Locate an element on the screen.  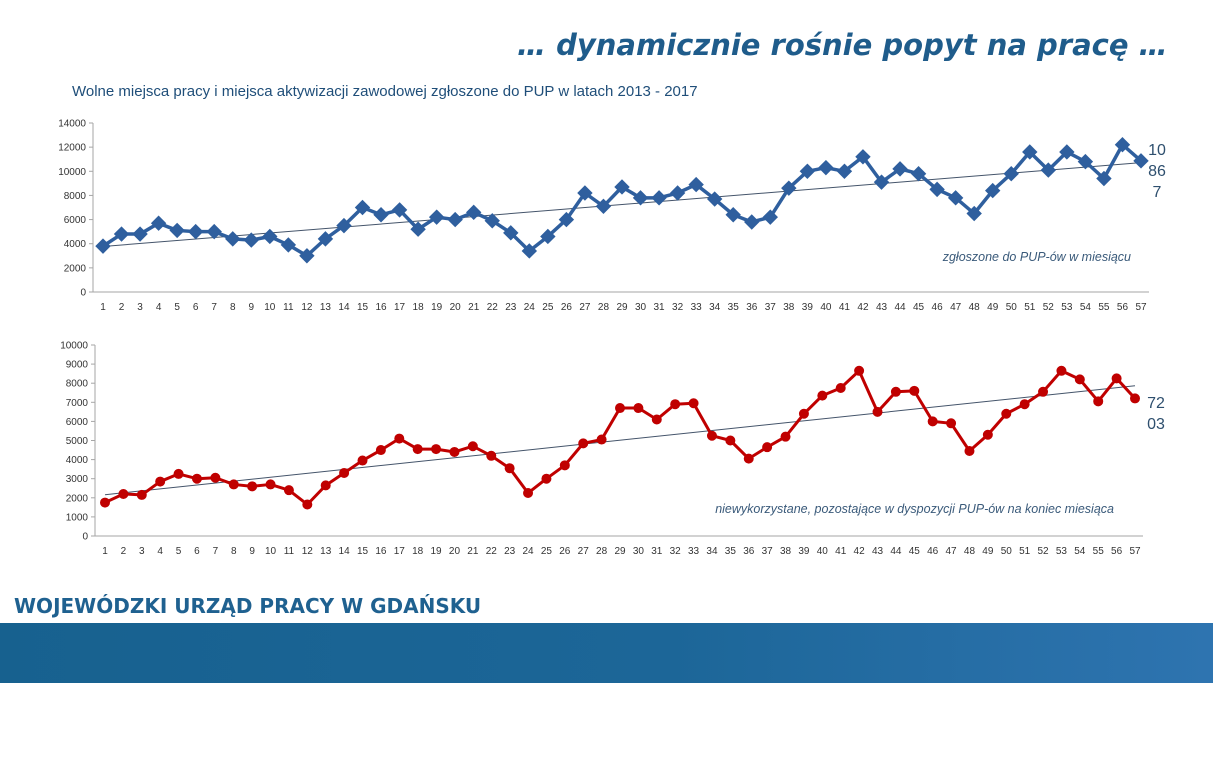
x-tick-label: 36 is located at coordinates (749, 551).